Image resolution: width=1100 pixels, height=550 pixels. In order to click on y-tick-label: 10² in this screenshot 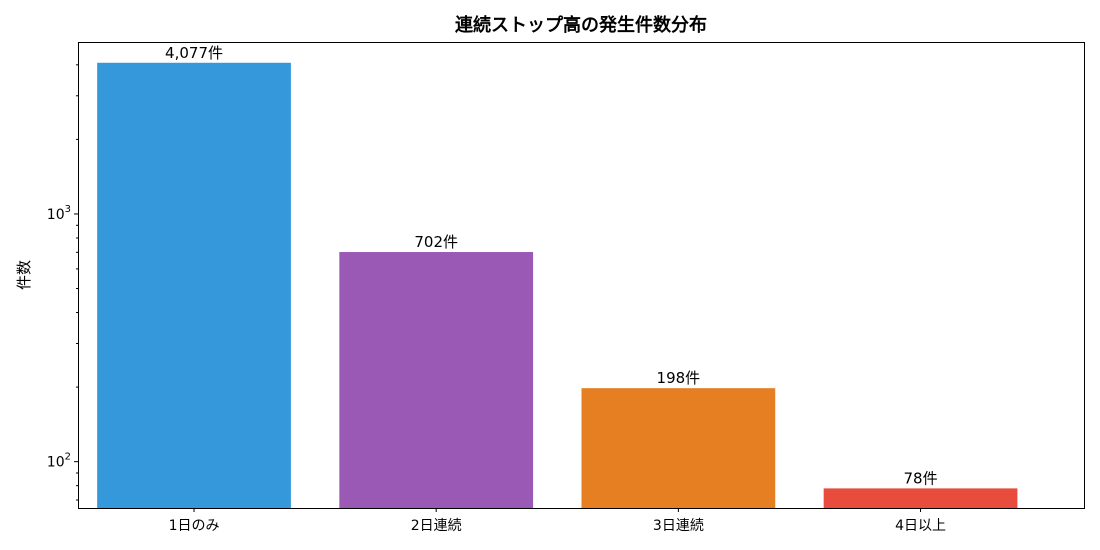, I will do `click(59, 461)`.